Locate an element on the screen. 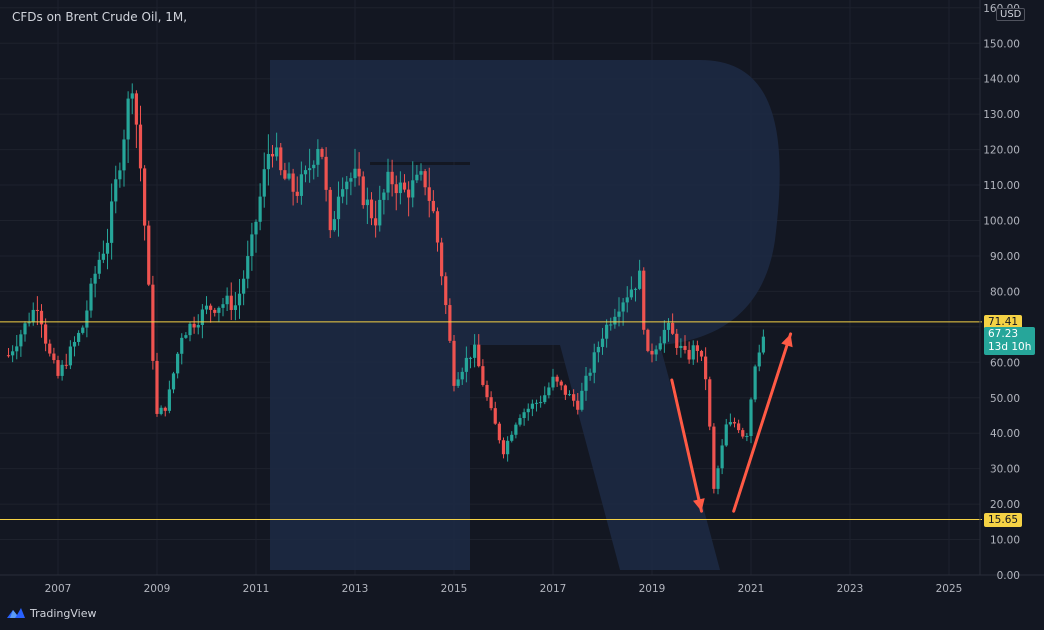 The height and width of the screenshot is (630, 1044). x-tick-label: 2019 is located at coordinates (652, 589).